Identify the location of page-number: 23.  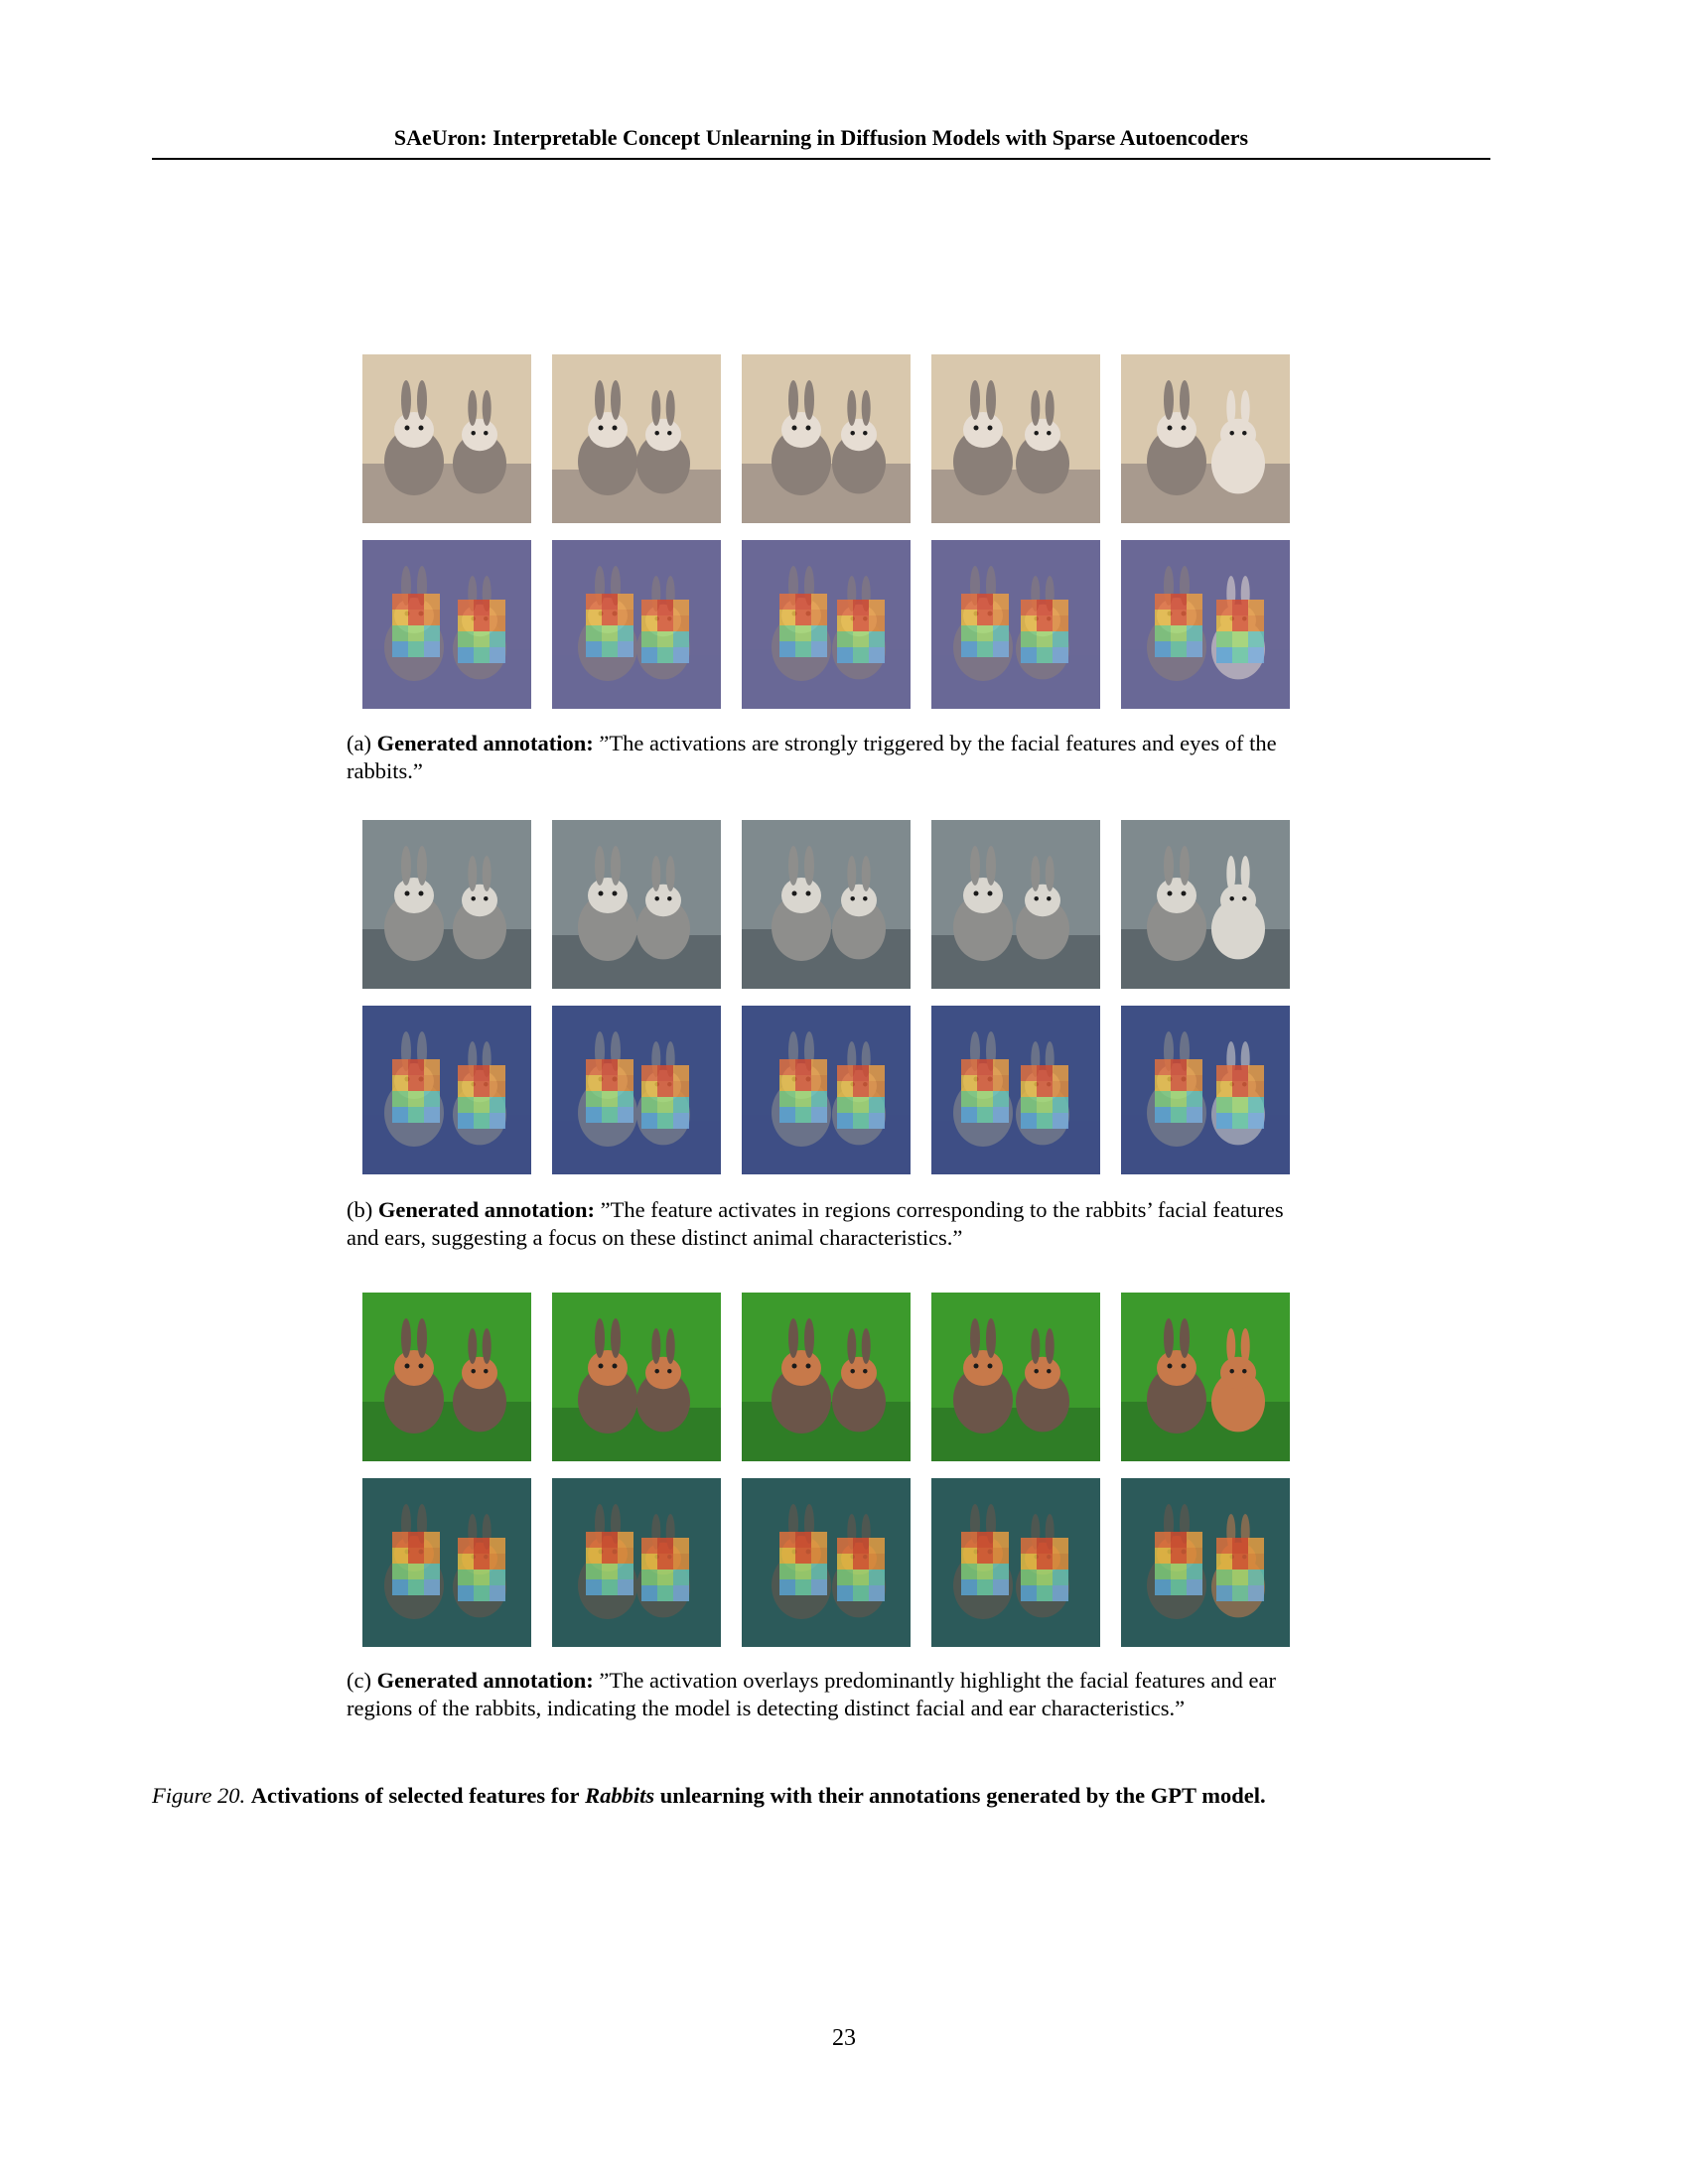
(844, 2038).